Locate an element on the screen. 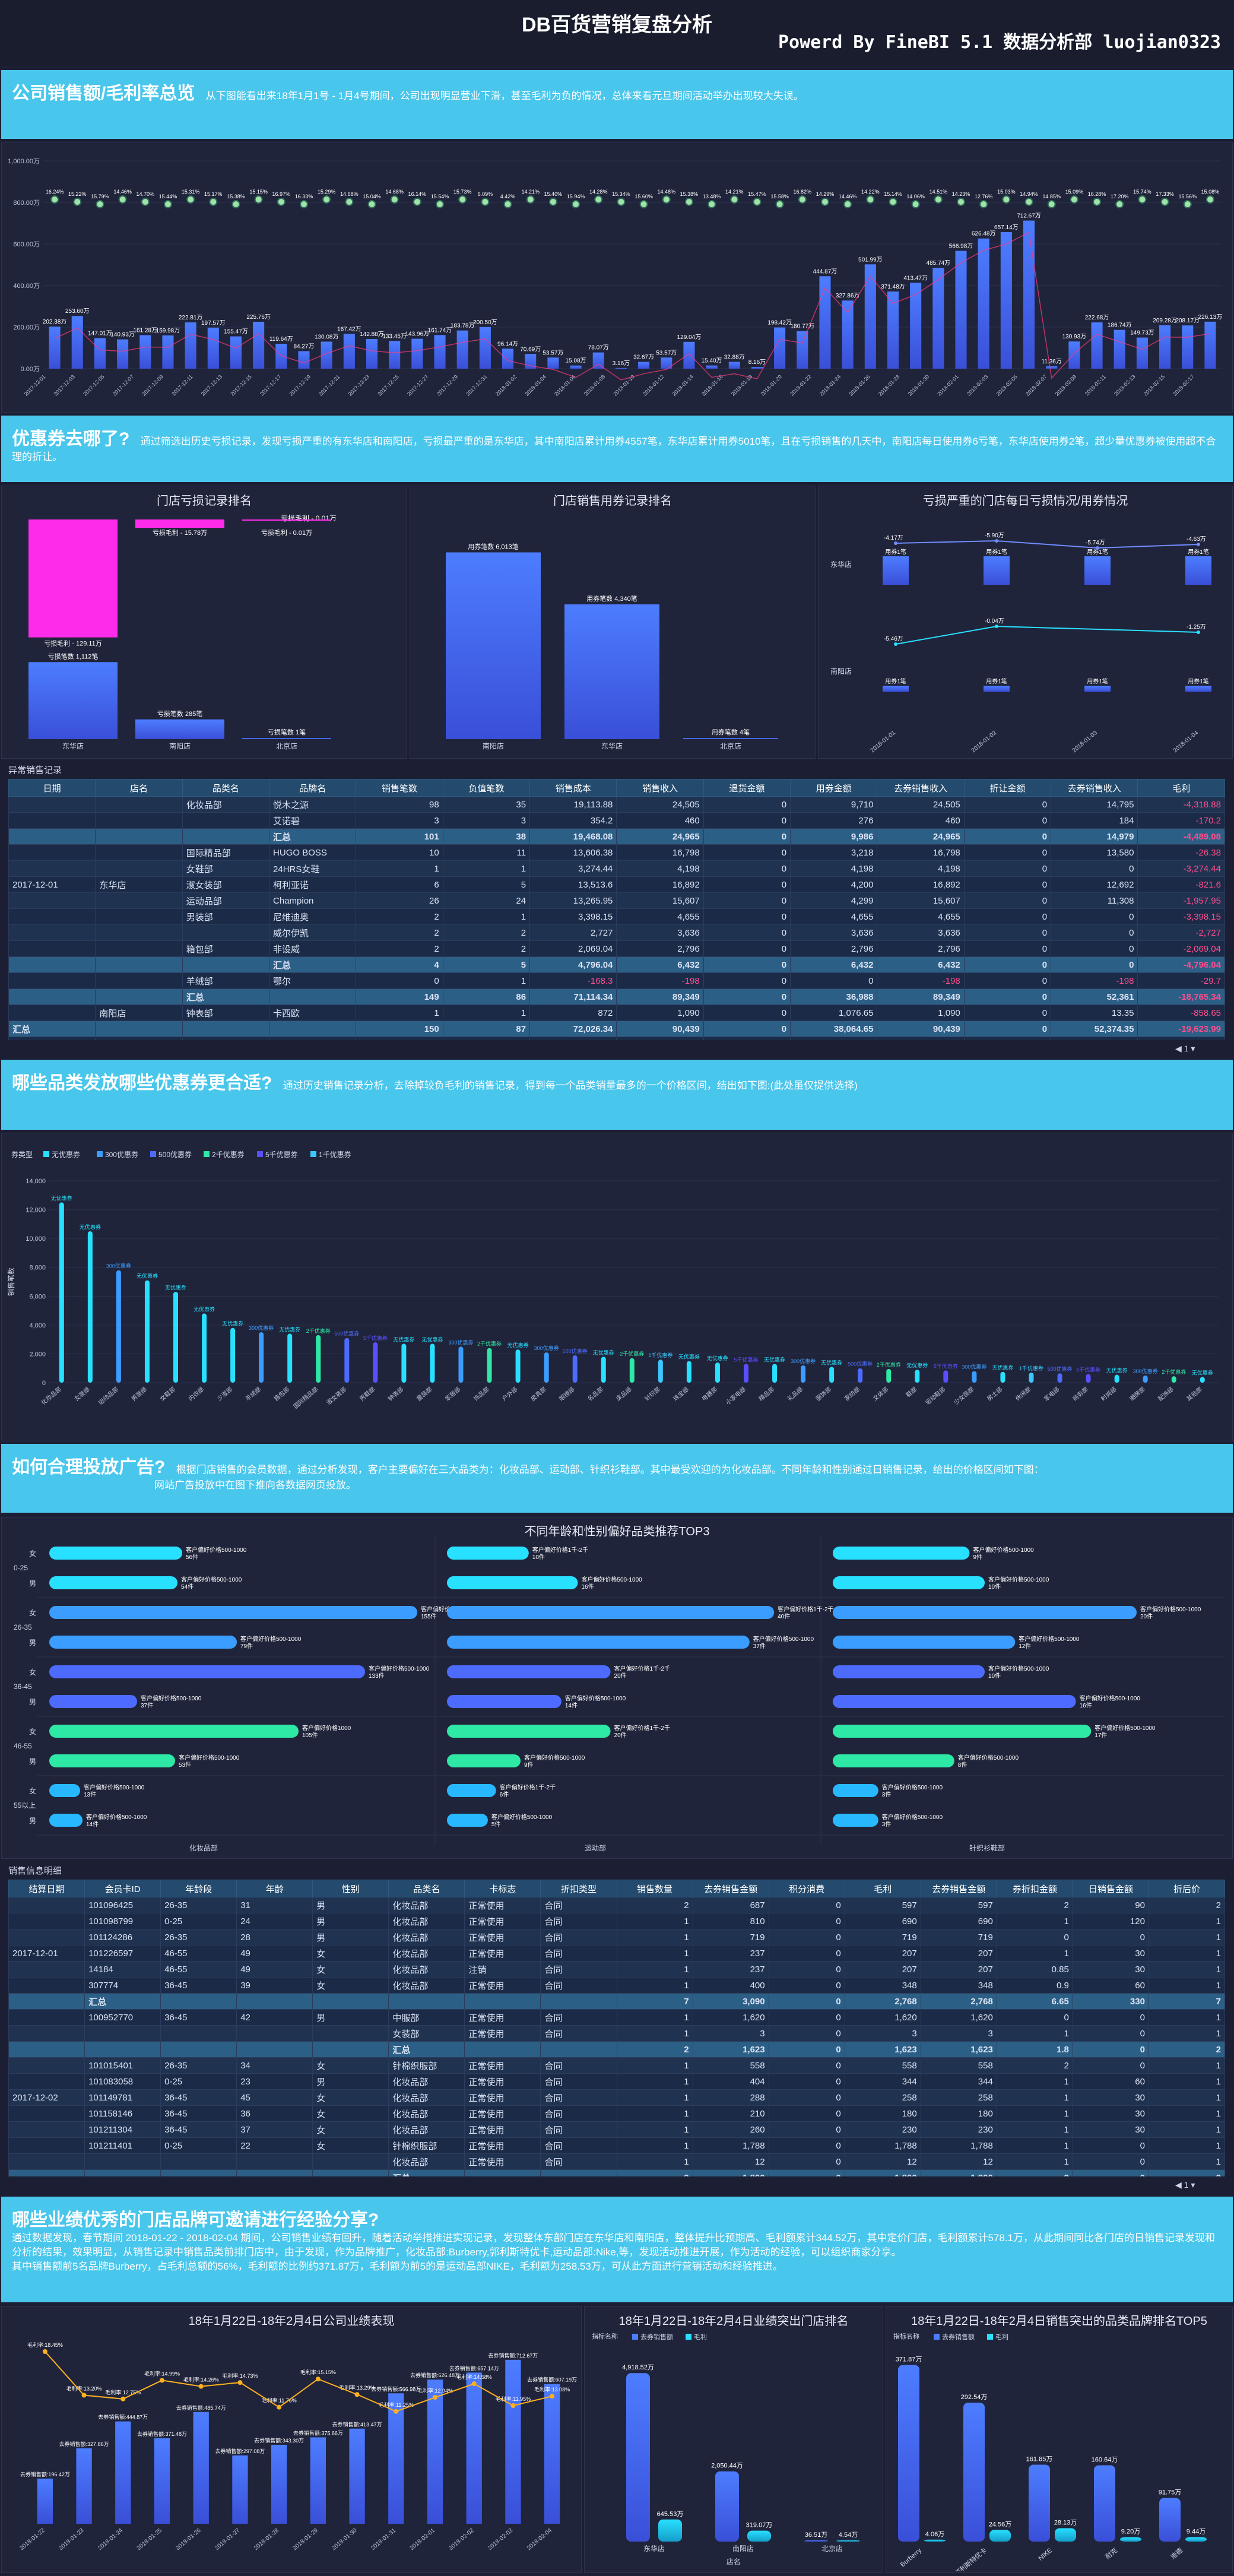 The height and width of the screenshot is (2576, 1234). table-header-cell: 性别 is located at coordinates (350, 1889).